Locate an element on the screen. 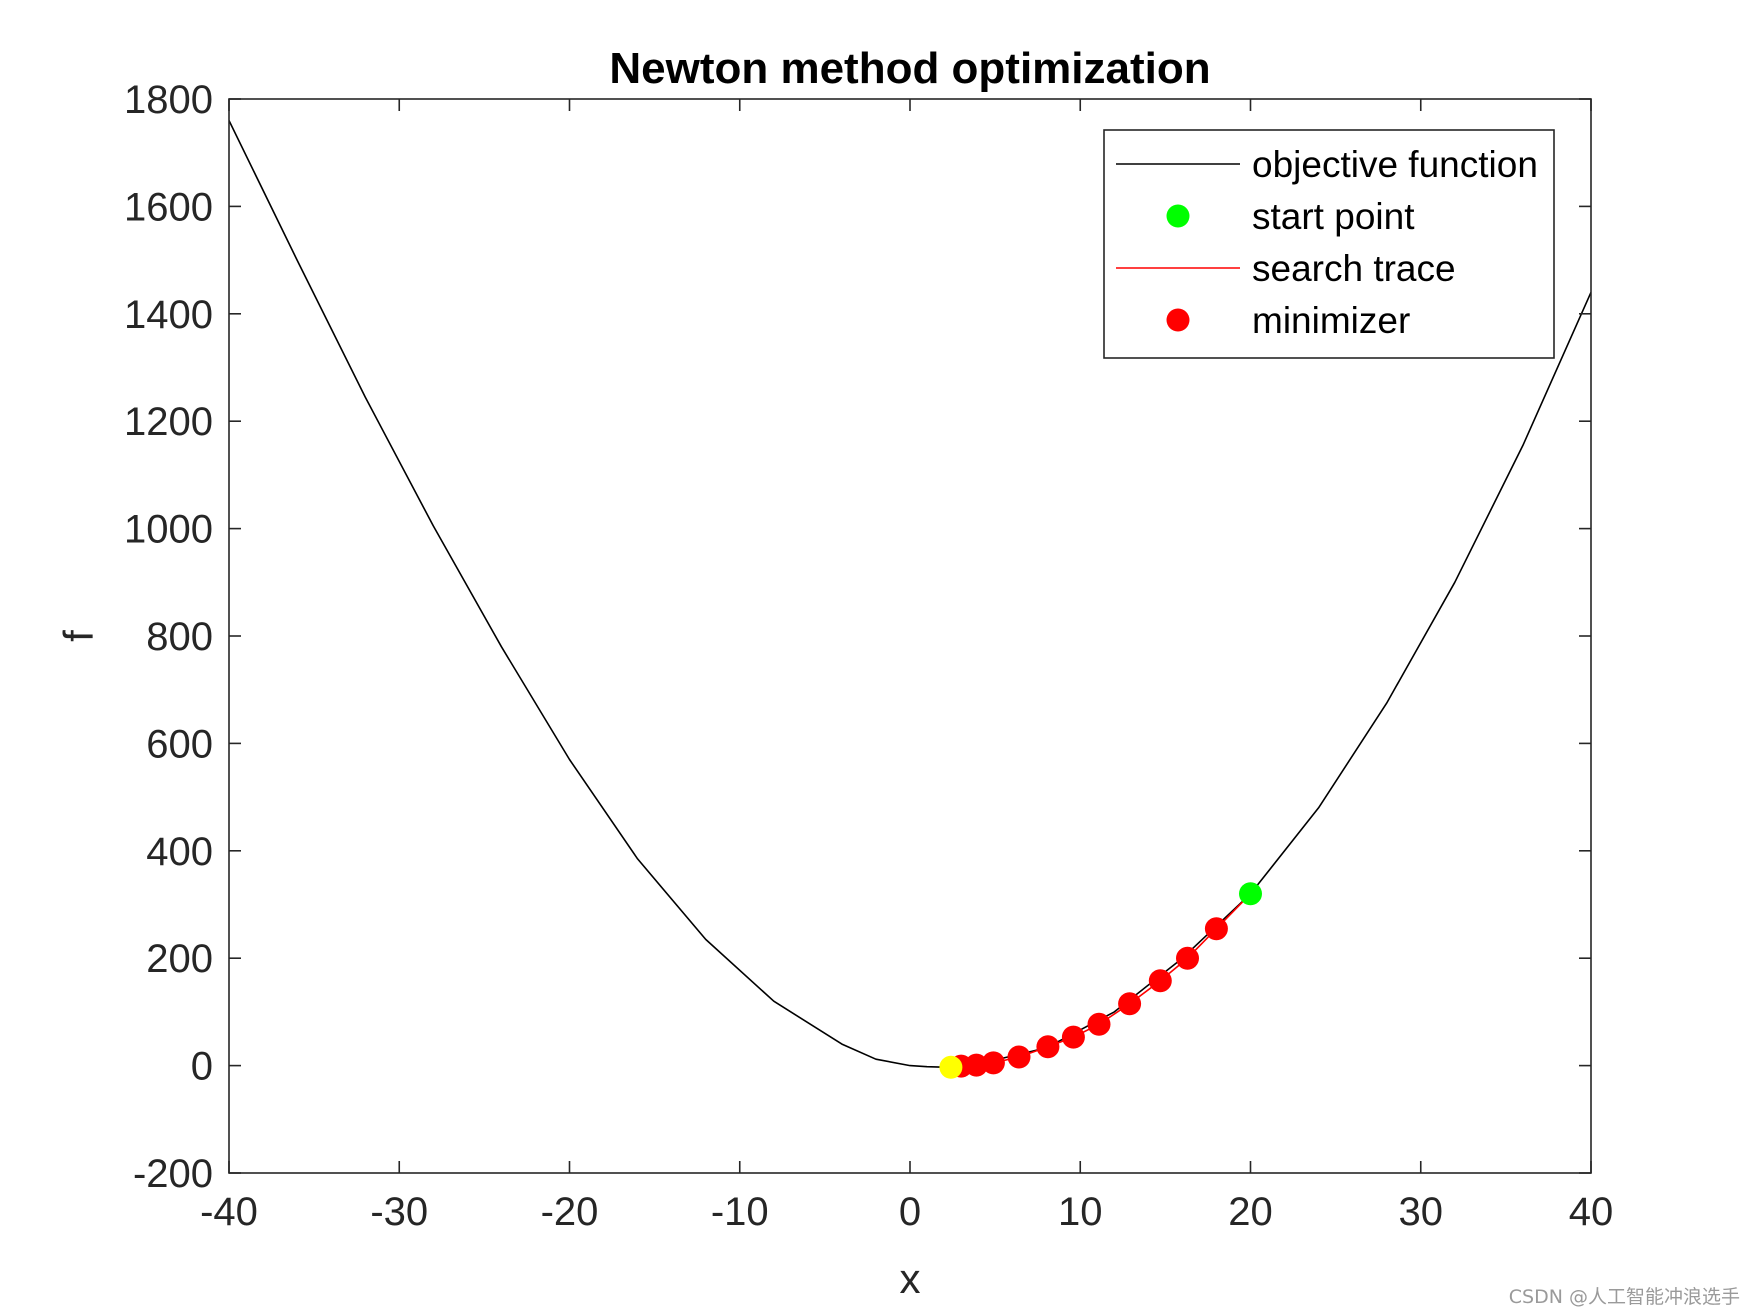  legend-label-objective-function: objective function is located at coordinates (1395, 164).